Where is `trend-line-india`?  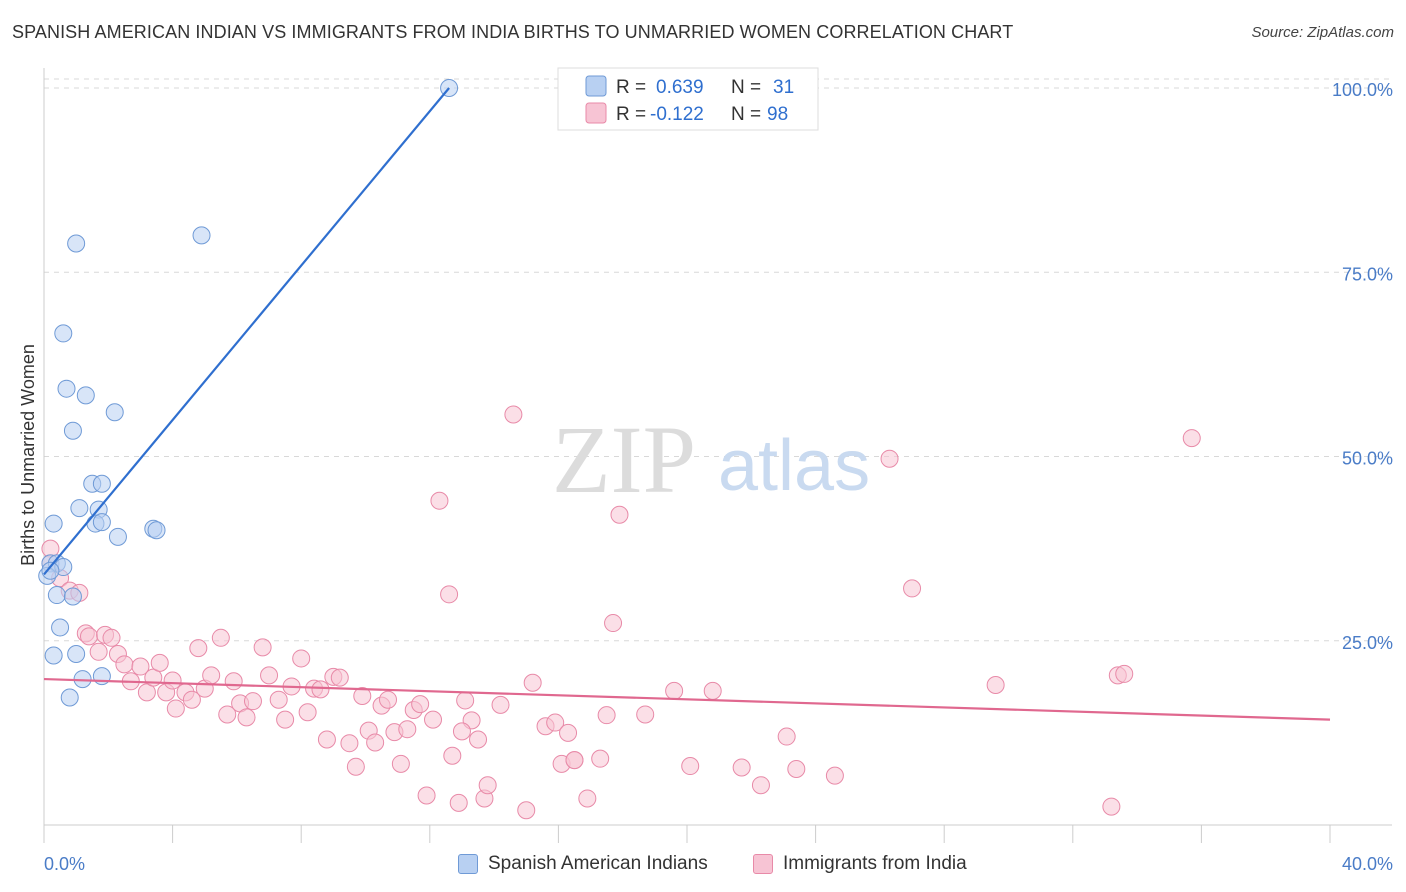 trend-line-india is located at coordinates (687, 699).